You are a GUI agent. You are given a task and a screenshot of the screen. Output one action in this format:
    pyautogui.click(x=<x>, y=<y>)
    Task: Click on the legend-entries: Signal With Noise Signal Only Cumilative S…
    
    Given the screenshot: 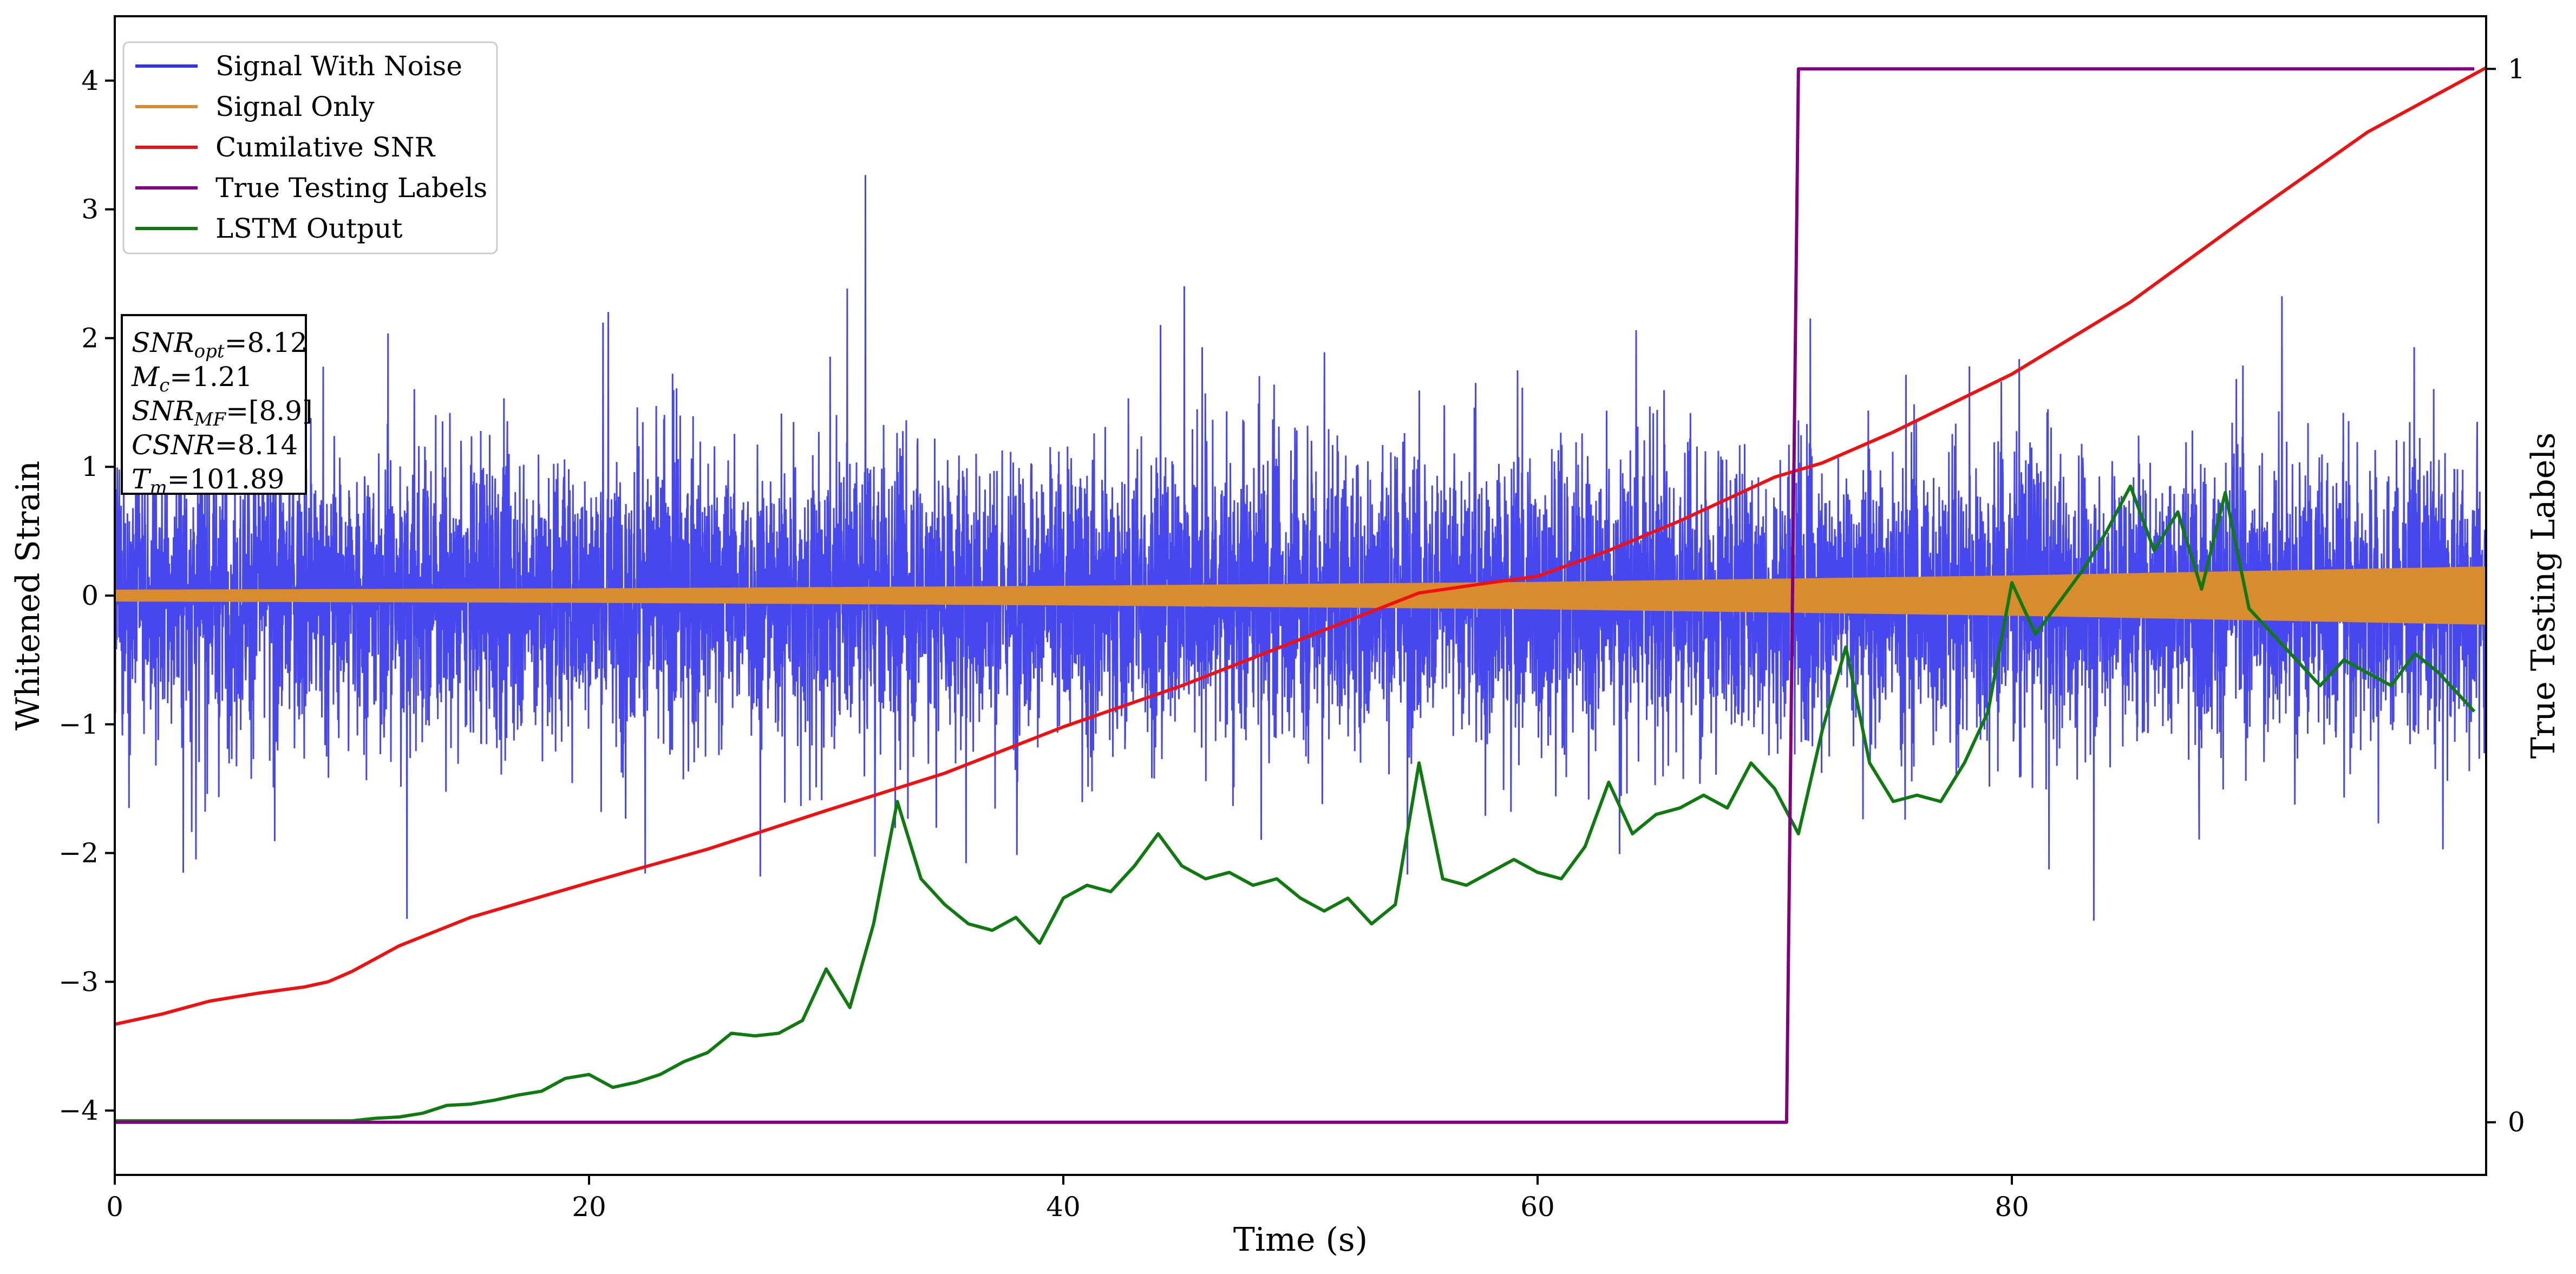 What is the action you would take?
    pyautogui.click(x=311, y=147)
    